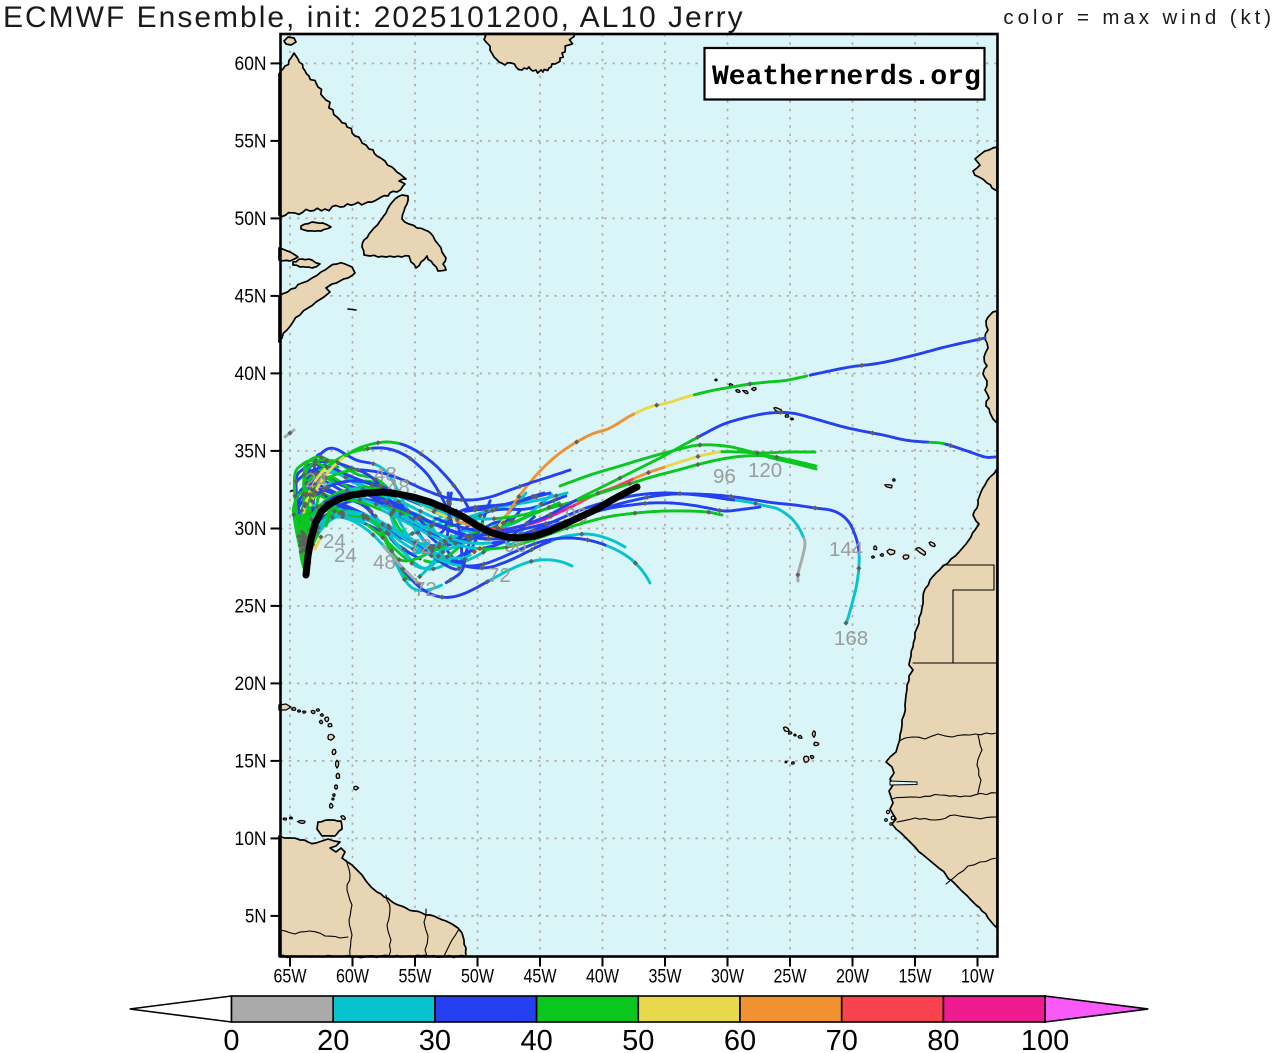 The height and width of the screenshot is (1053, 1278). Describe the element at coordinates (251, 141) in the screenshot. I see `svg-text: 55N` at that location.